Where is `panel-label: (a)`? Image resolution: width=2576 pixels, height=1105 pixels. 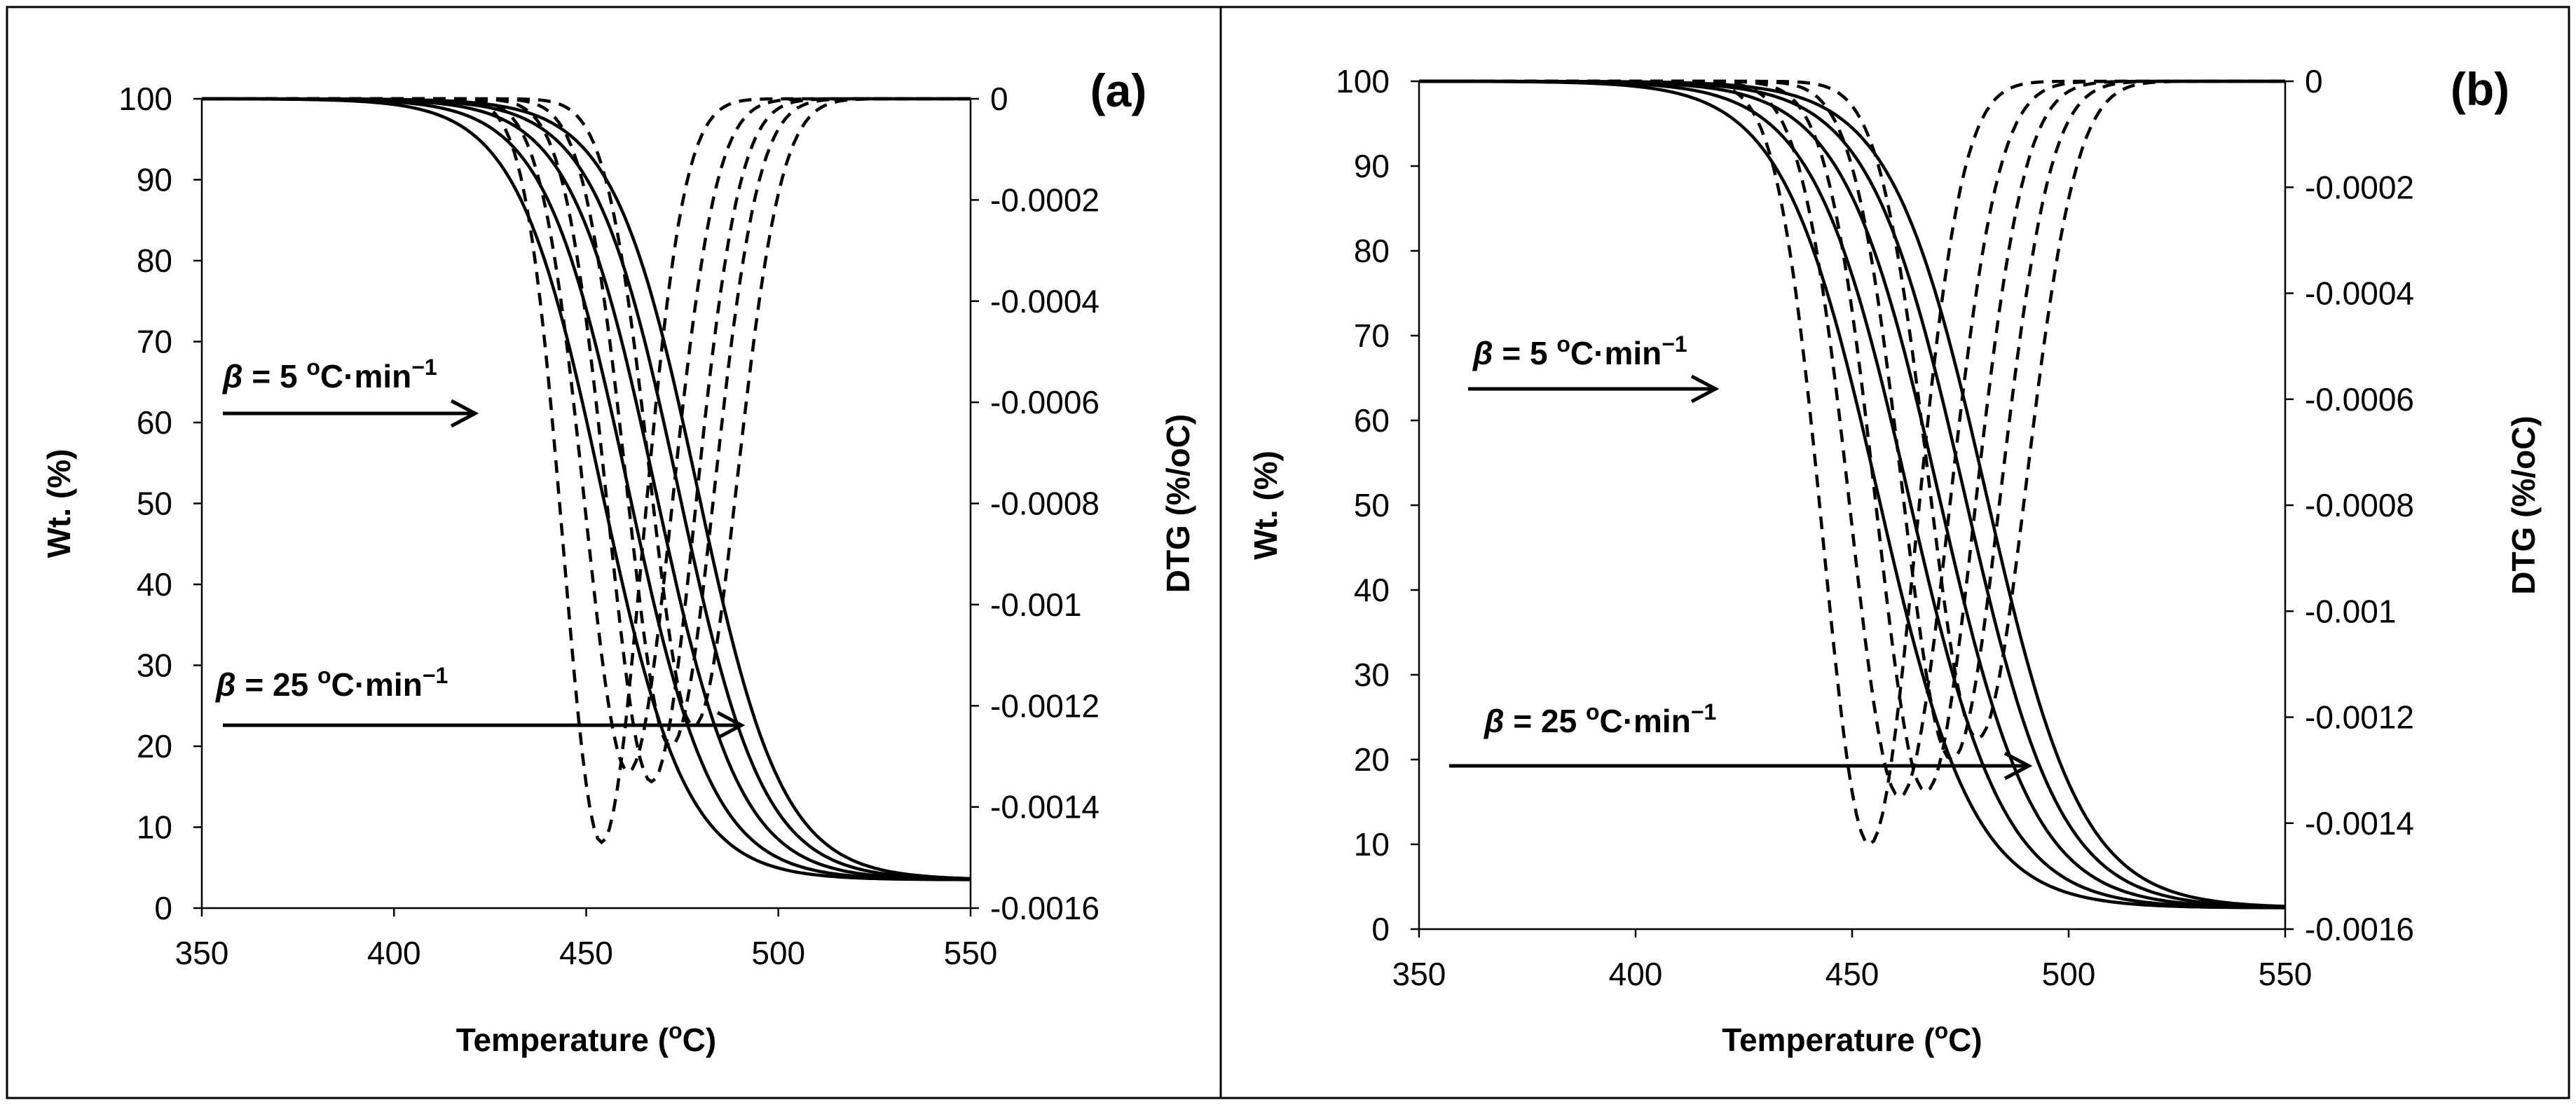 panel-label: (a) is located at coordinates (1118, 90).